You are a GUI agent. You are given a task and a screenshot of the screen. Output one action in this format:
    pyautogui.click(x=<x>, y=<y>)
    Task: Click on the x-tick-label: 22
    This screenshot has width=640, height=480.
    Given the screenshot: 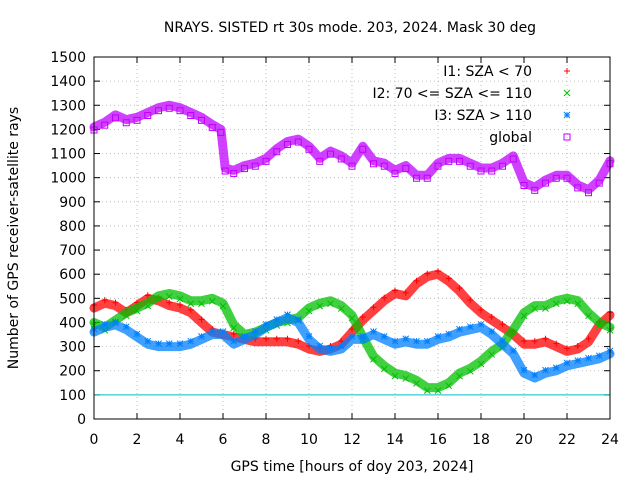 What is the action you would take?
    pyautogui.click(x=567, y=440)
    